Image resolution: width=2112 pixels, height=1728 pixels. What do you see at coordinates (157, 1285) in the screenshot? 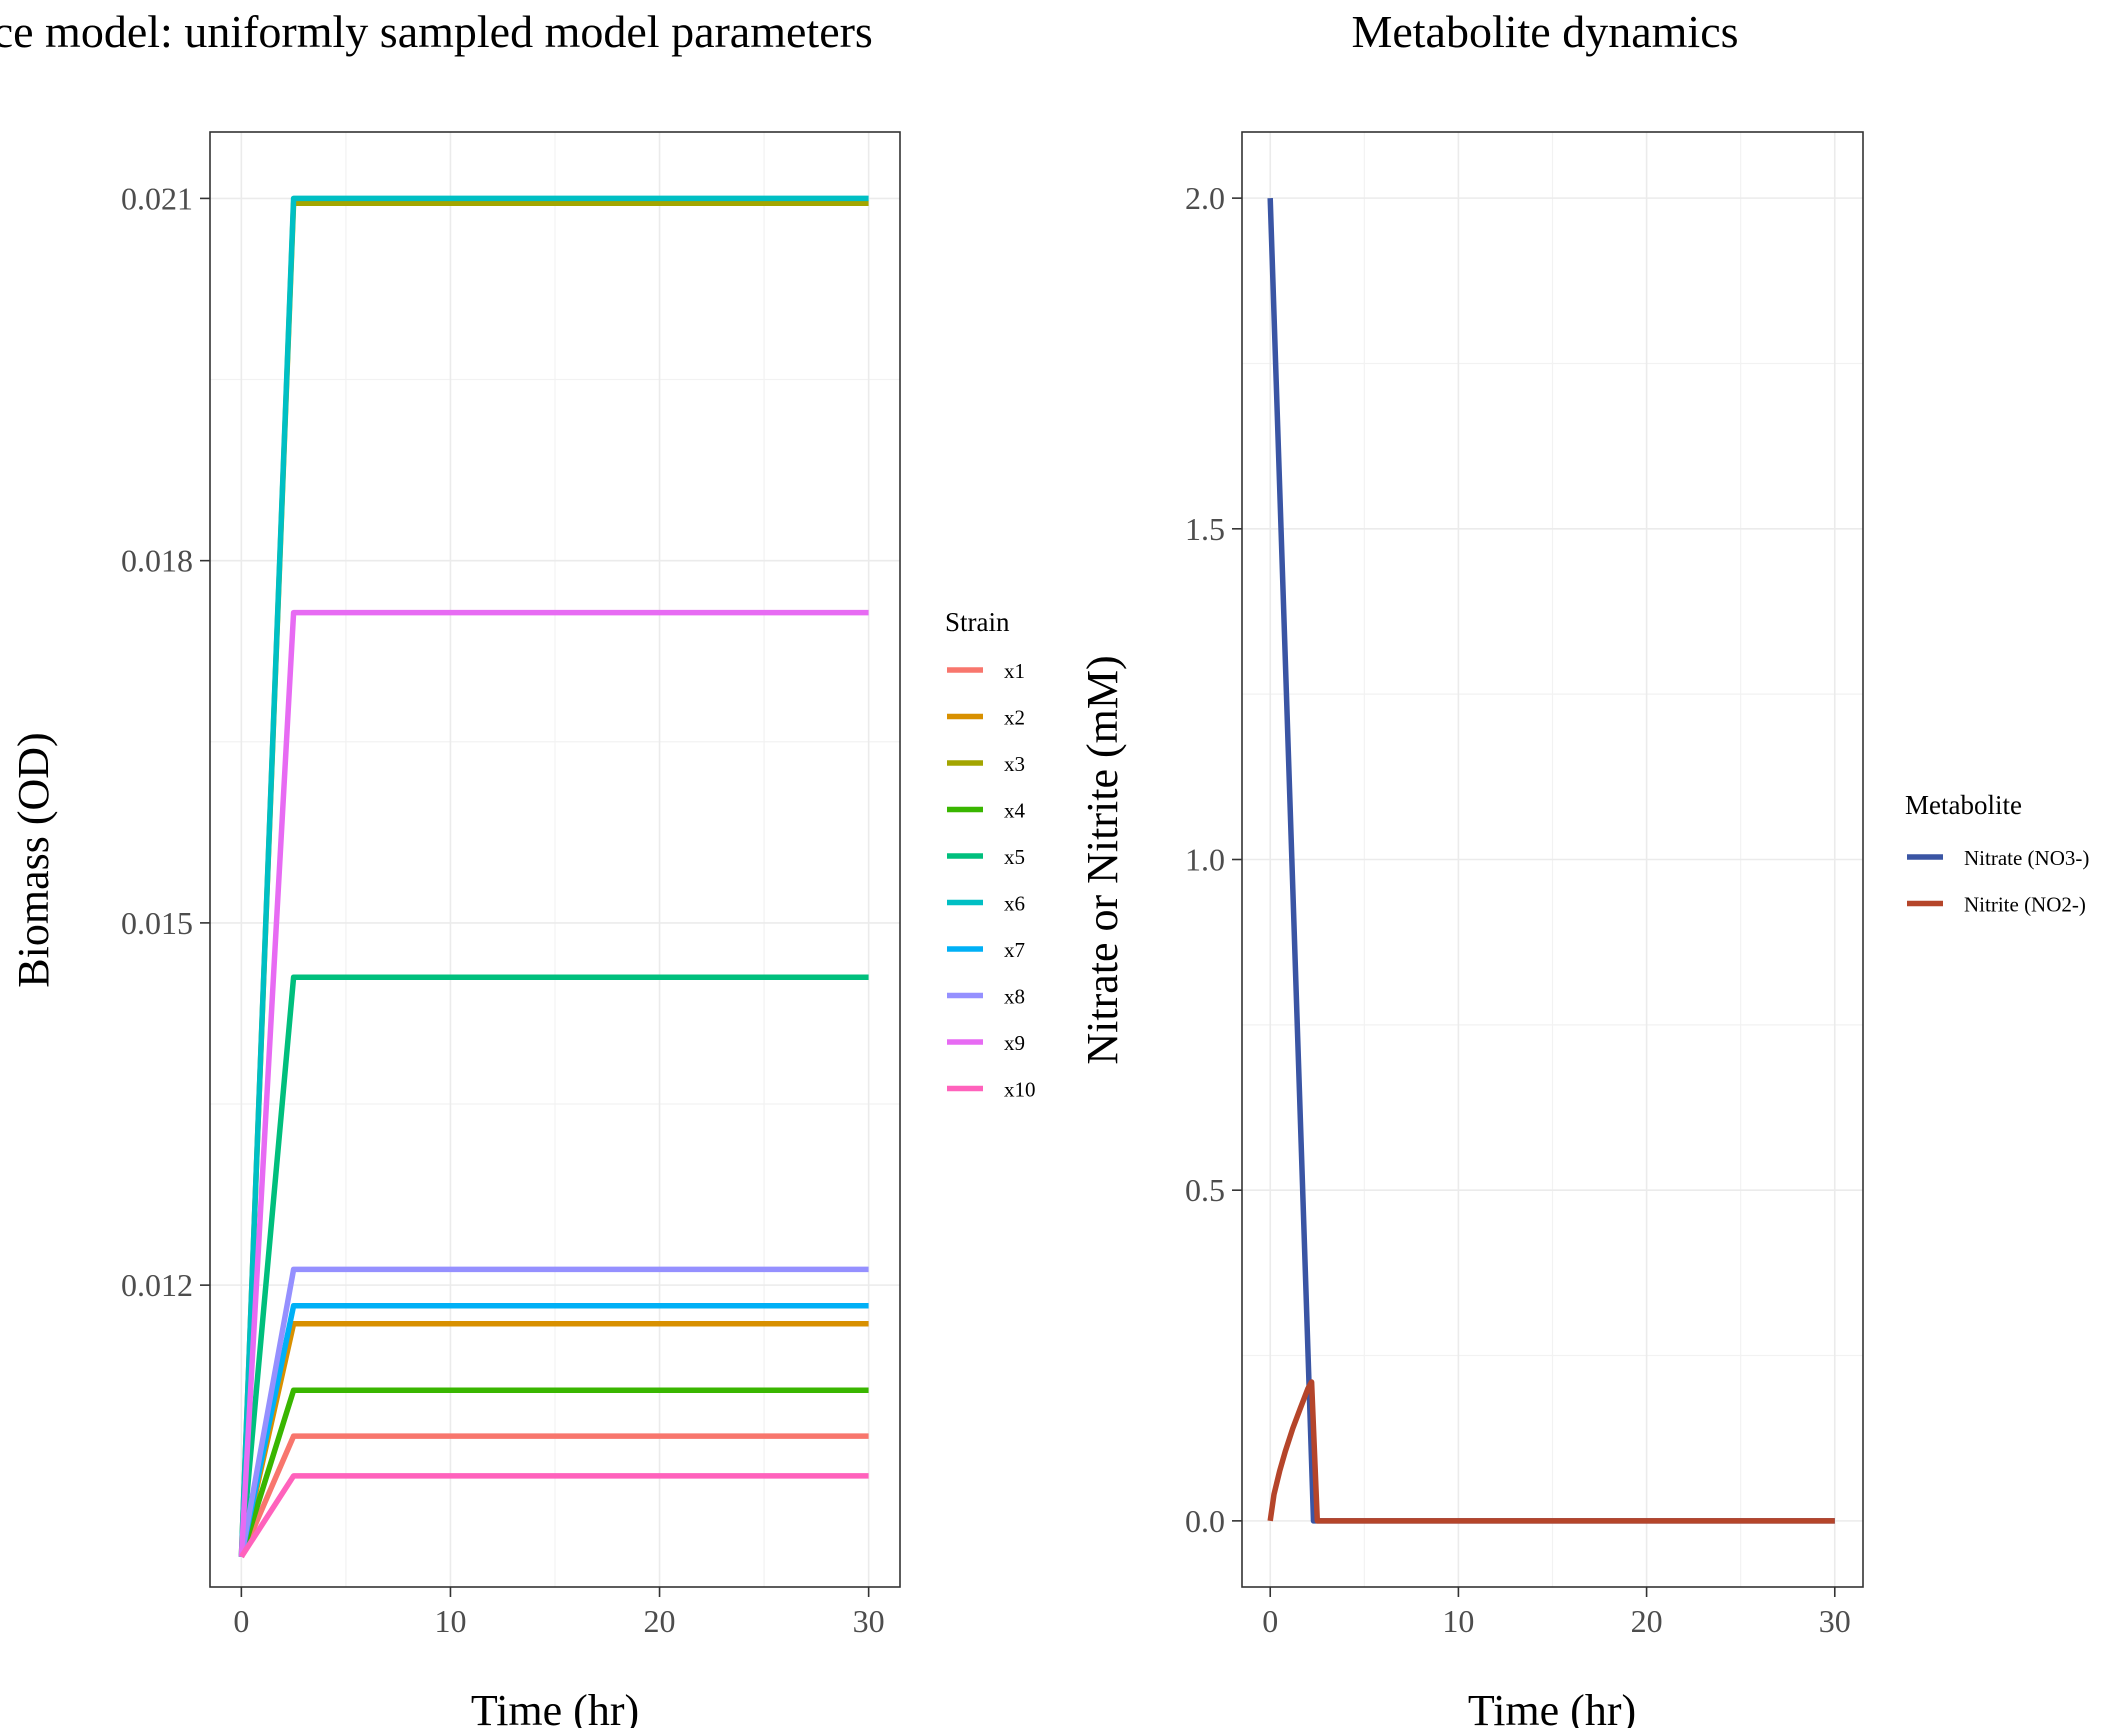
I see `y-tick-label: 0.012` at bounding box center [157, 1285].